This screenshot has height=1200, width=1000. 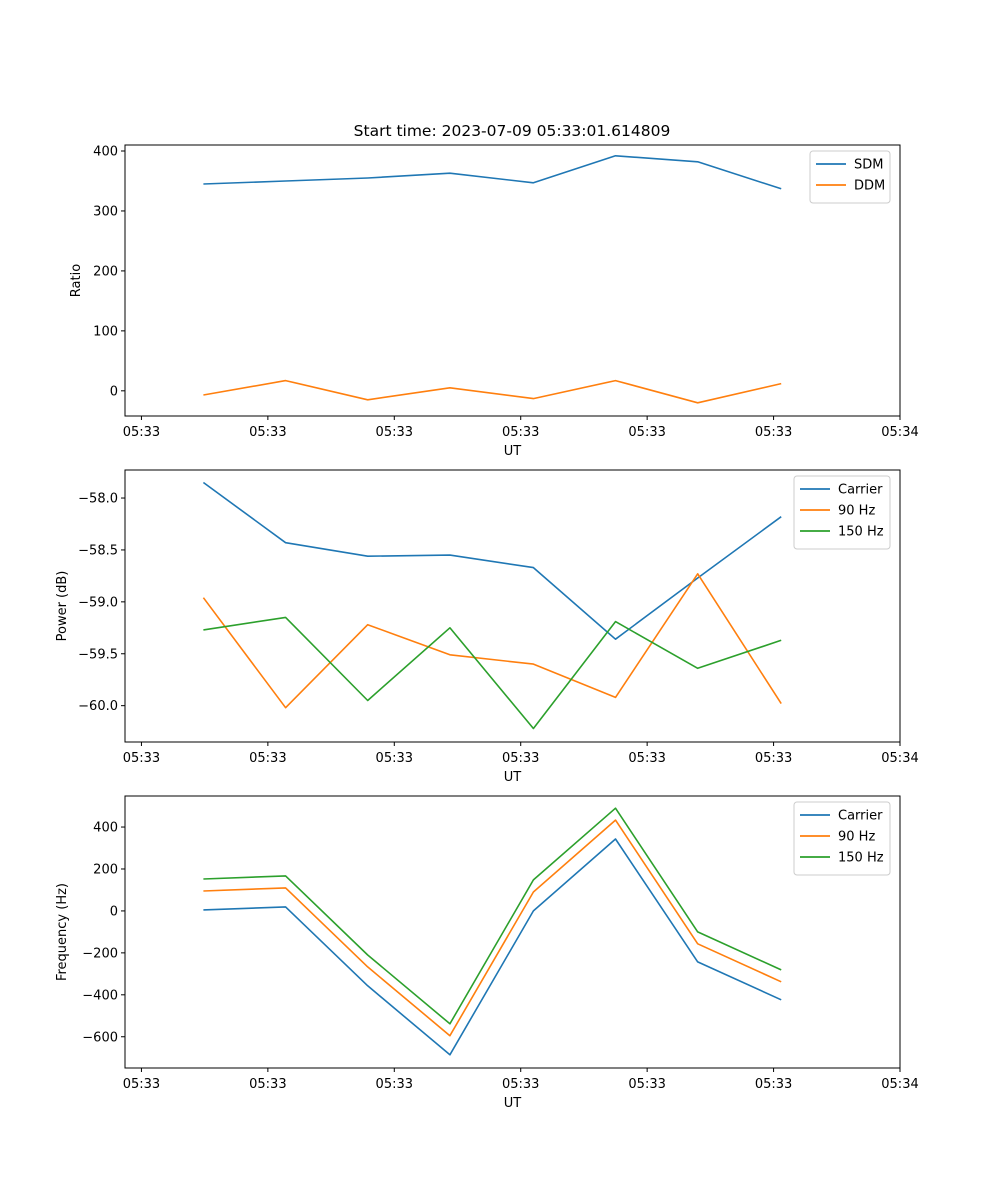 I want to click on frequency-legend-label: 150 Hz, so click(x=861, y=858).